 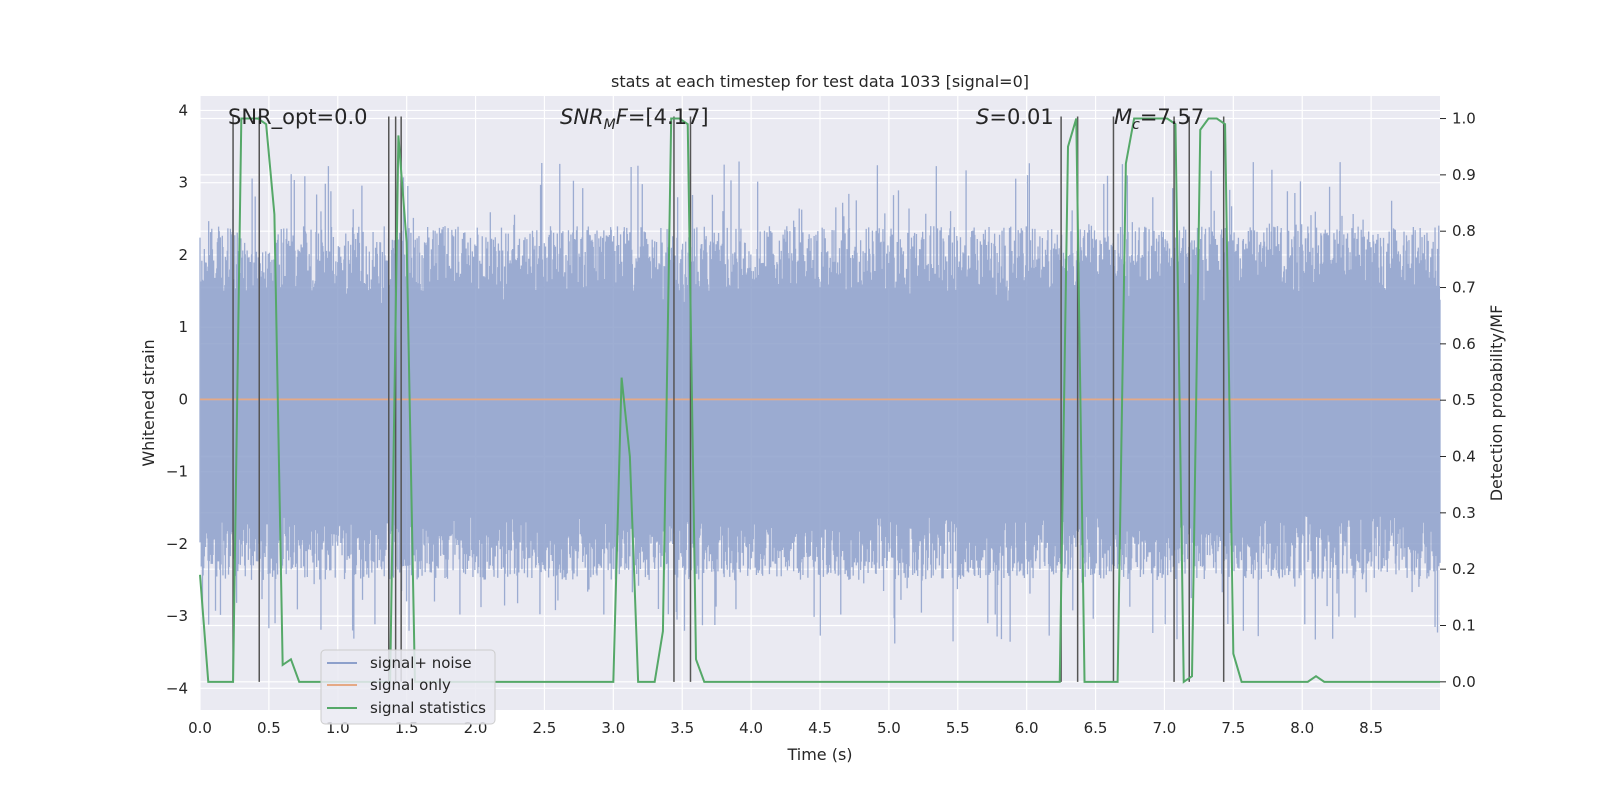 I want to click on y2-tick-label: 0.1, so click(x=1464, y=626).